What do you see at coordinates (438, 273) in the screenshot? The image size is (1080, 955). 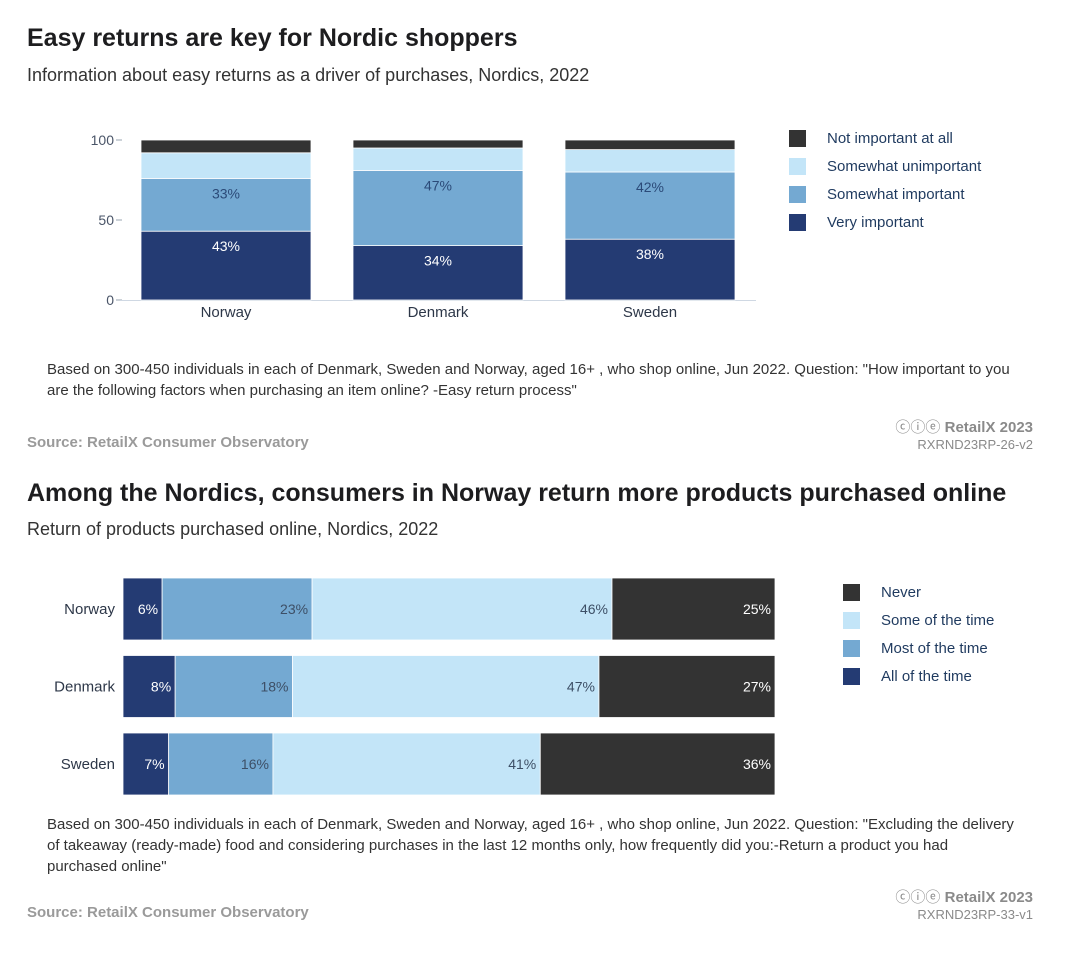 I see `bar-denmark-very-important` at bounding box center [438, 273].